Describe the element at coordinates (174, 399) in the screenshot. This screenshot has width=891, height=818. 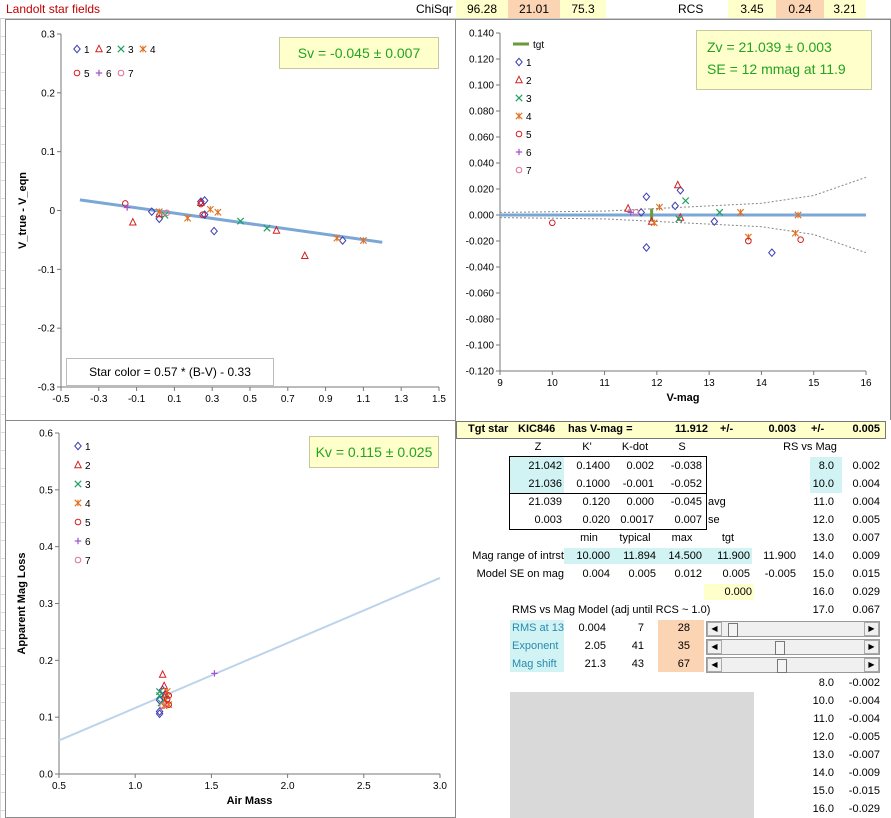
I see `sv-x-tick-label: 0.1` at that location.